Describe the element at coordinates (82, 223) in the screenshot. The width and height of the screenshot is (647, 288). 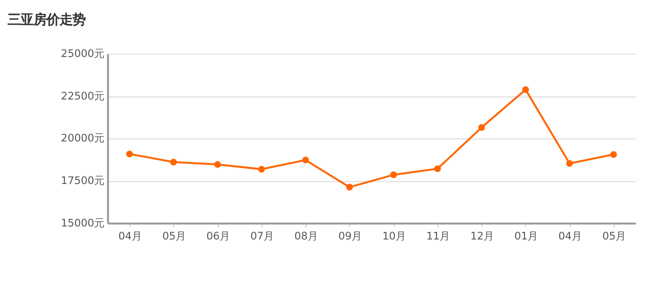
I see `y-tick-label: 15000元` at that location.